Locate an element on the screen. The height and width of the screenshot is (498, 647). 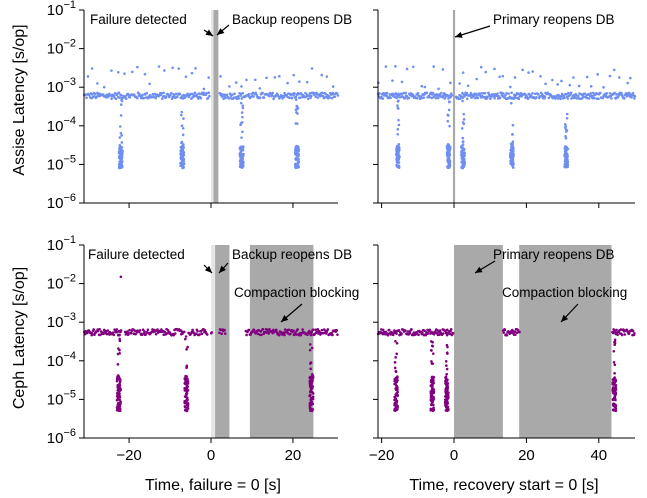
data-points is located at coordinates (506, 117).